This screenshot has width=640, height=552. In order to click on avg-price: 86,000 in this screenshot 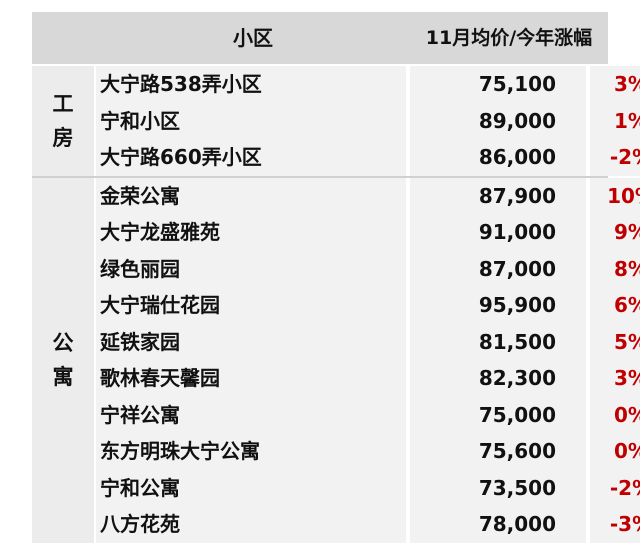, I will do `click(499, 157)`.